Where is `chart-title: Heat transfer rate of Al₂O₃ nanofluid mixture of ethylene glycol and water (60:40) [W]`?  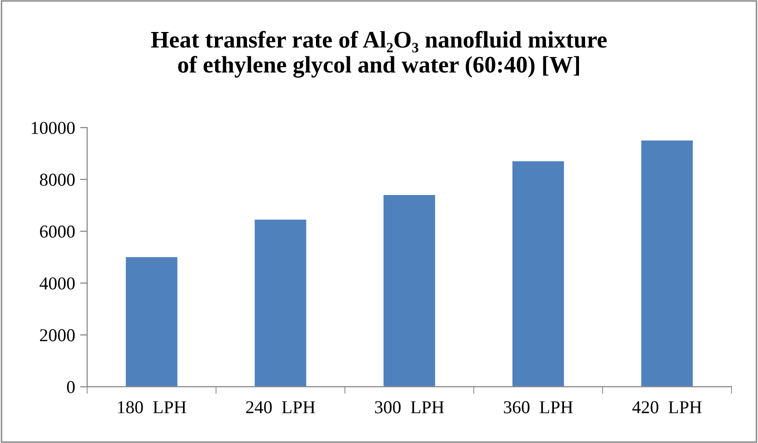
chart-title: Heat transfer rate of Al₂O₃ nanofluid mixture of ethylene glycol and water (60:40) [W] is located at coordinates (379, 54).